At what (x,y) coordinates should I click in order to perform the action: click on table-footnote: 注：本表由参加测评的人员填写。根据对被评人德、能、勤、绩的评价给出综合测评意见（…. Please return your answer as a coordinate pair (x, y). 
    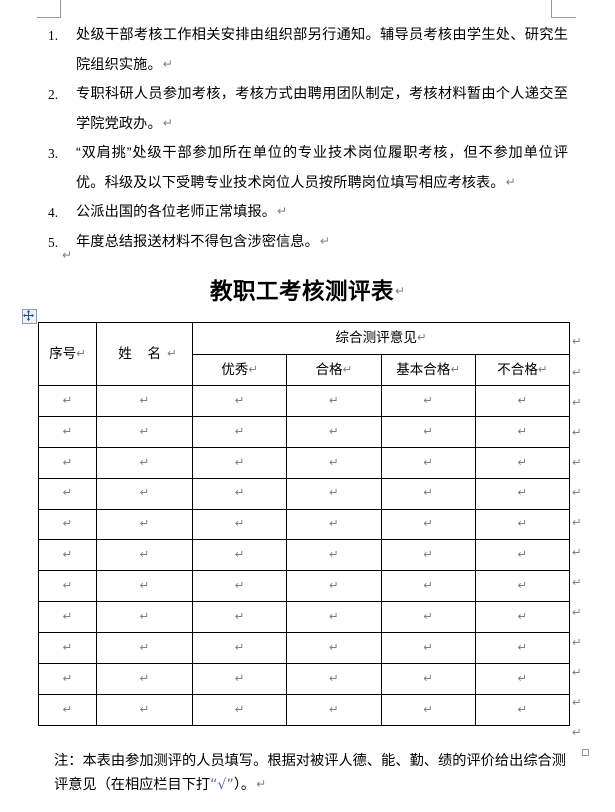
    Looking at the image, I should click on (310, 773).